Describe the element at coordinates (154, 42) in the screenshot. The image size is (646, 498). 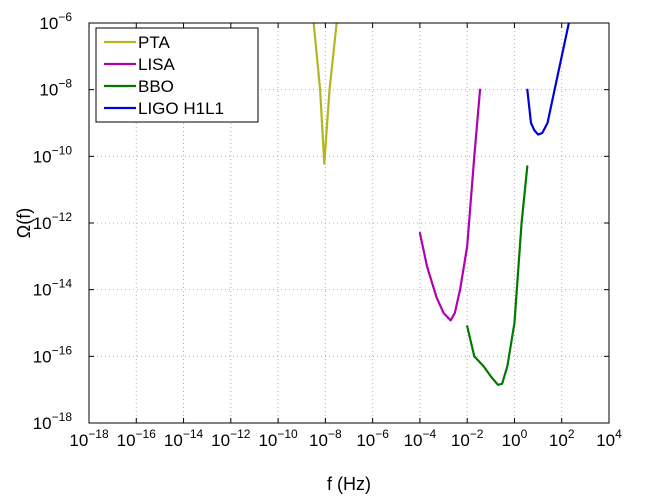
I see `legend-label: PTA` at that location.